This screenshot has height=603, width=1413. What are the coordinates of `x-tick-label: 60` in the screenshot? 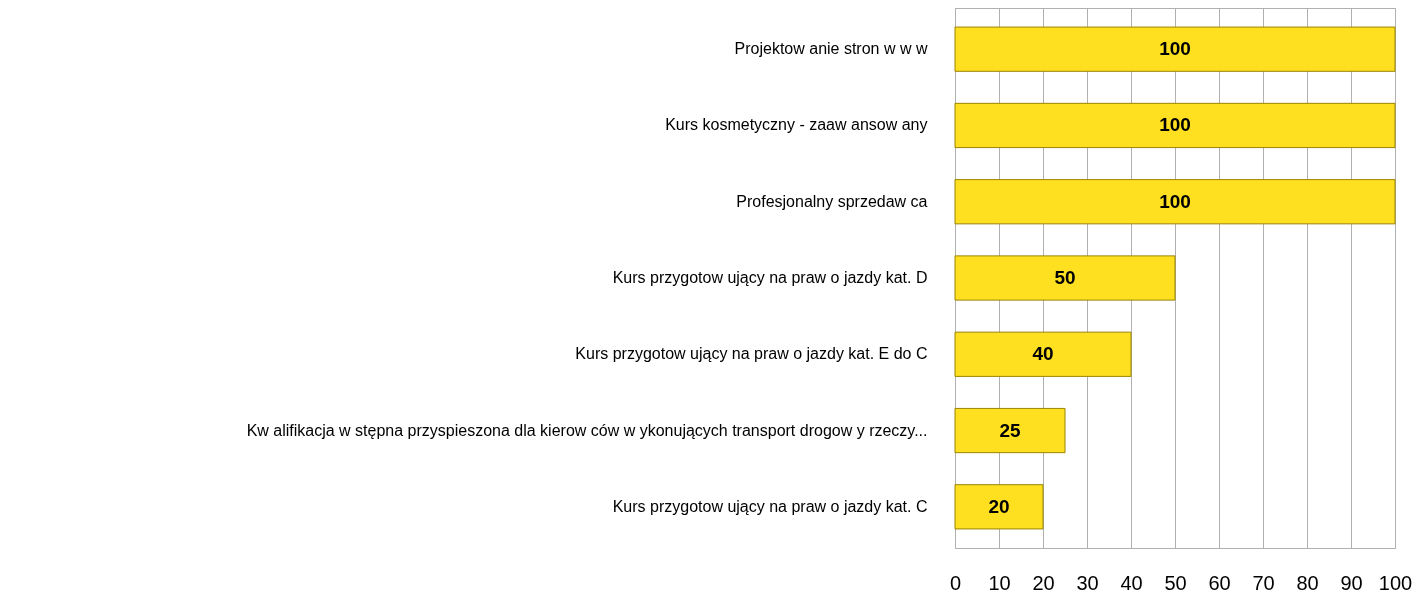 It's located at (1219, 582).